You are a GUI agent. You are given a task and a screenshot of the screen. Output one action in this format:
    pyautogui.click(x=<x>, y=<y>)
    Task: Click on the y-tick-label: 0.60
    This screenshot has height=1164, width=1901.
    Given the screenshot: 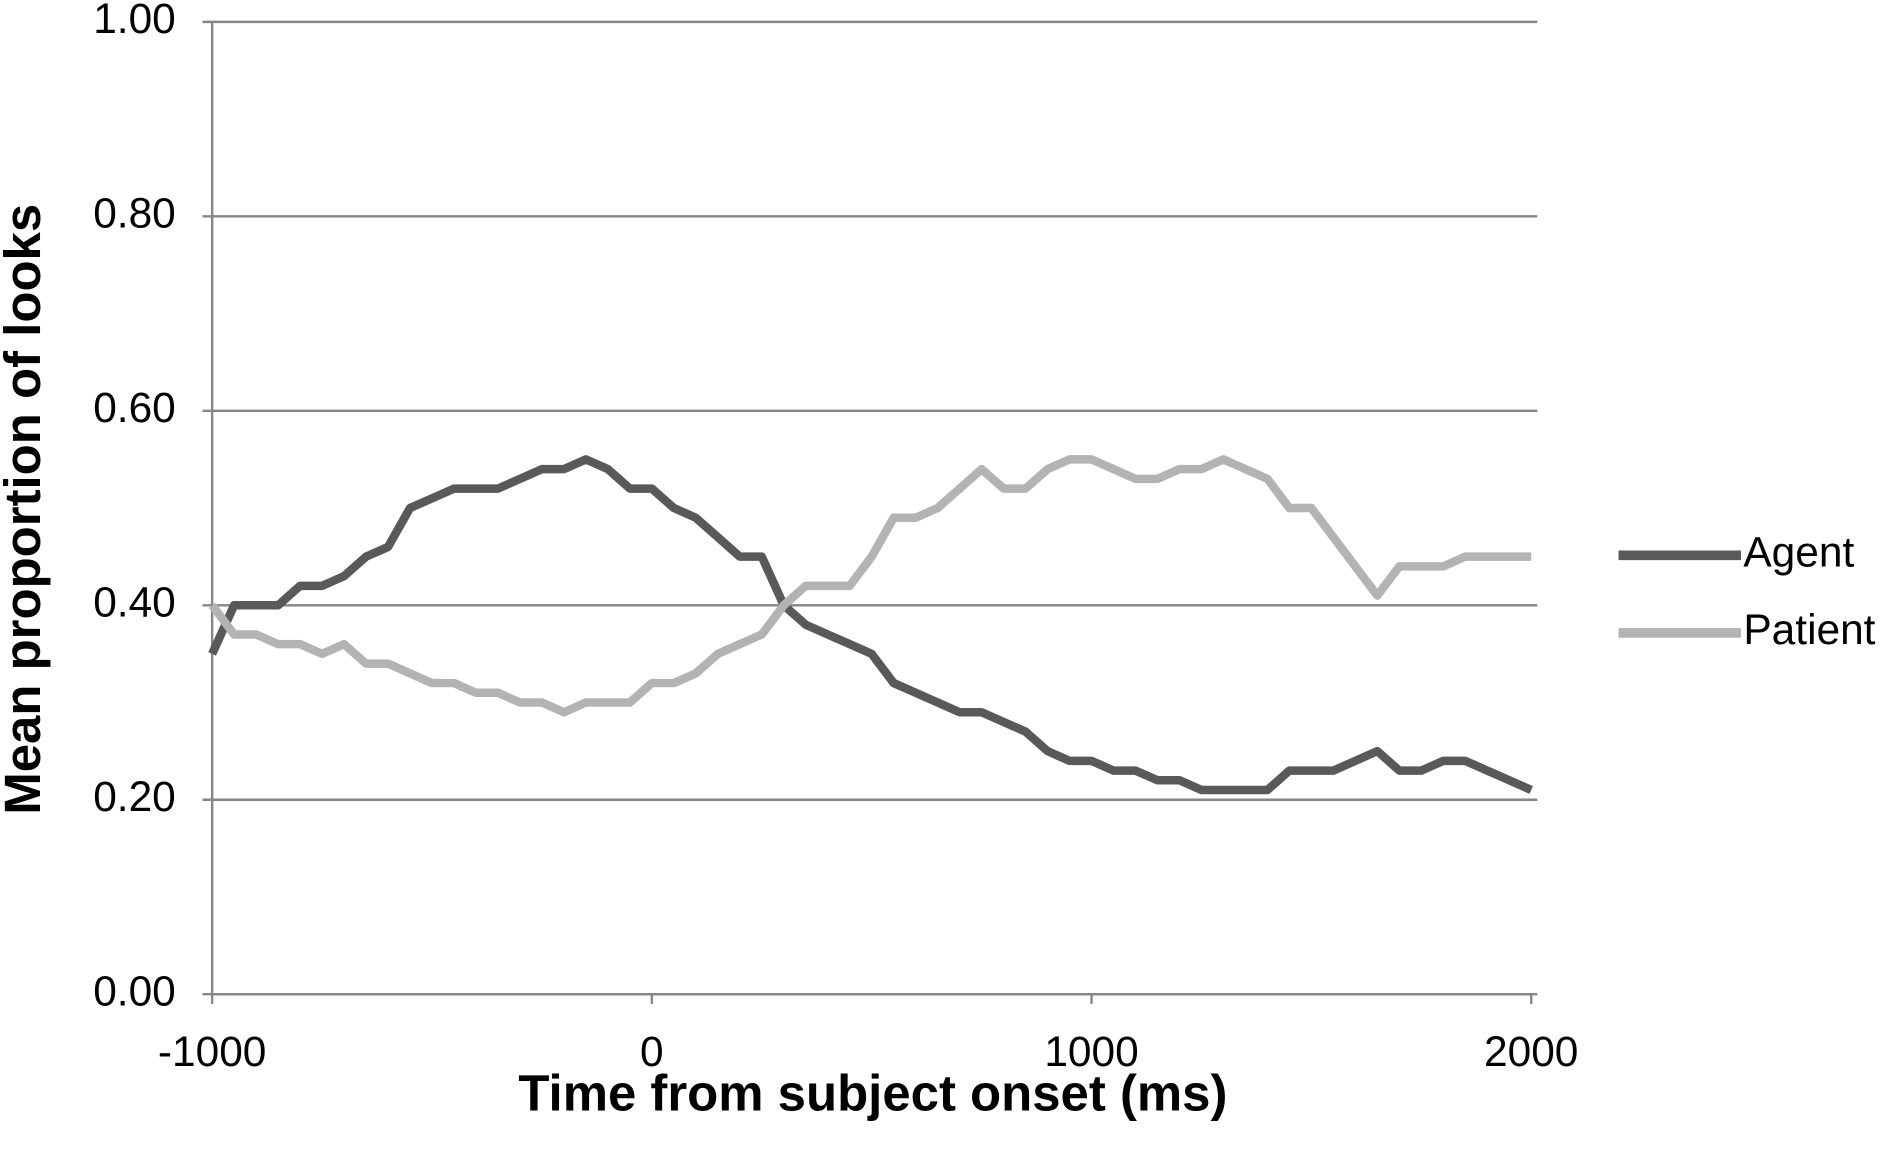 What is the action you would take?
    pyautogui.click(x=134, y=407)
    